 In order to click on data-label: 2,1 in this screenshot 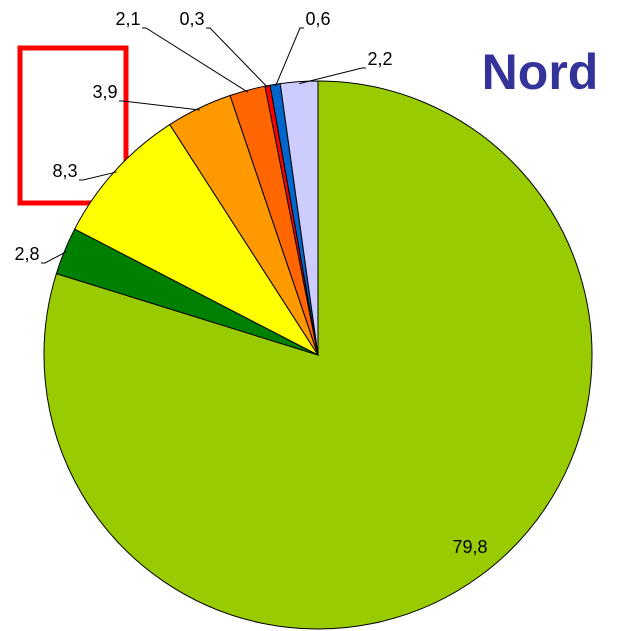, I will do `click(127, 19)`.